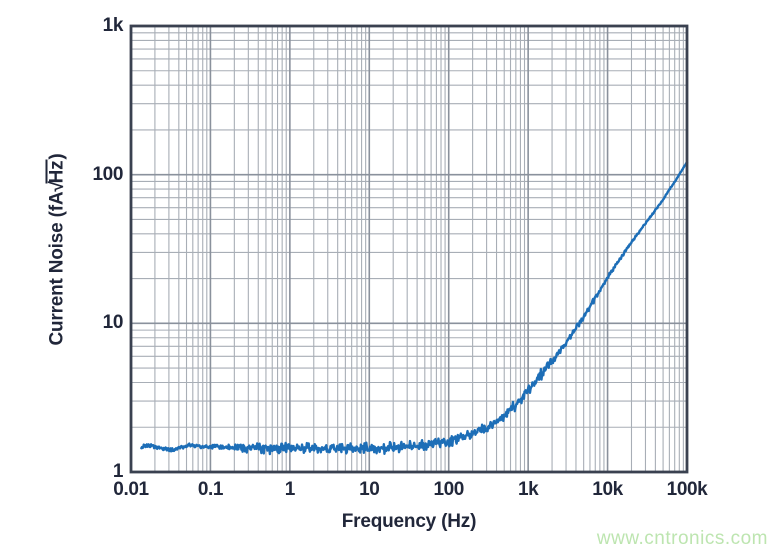 The height and width of the screenshot is (556, 774). Describe the element at coordinates (131, 489) in the screenshot. I see `x-tick-label: 0.01` at that location.